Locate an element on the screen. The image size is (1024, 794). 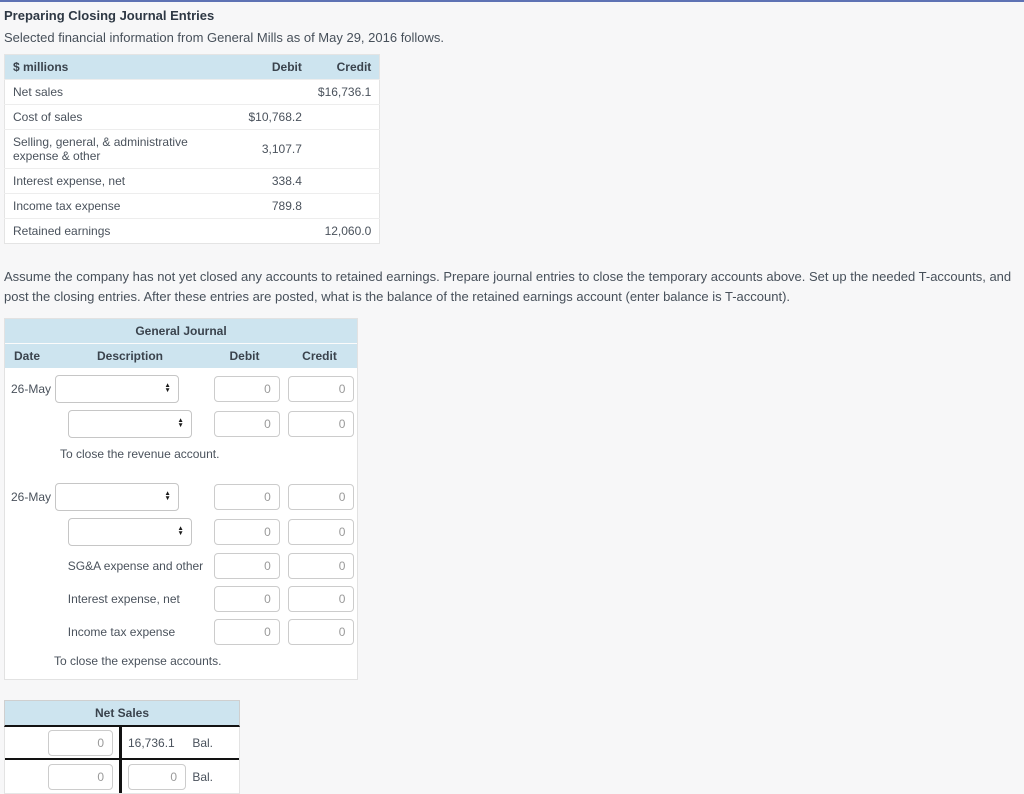
debit-value: 338.4 is located at coordinates (275, 181).